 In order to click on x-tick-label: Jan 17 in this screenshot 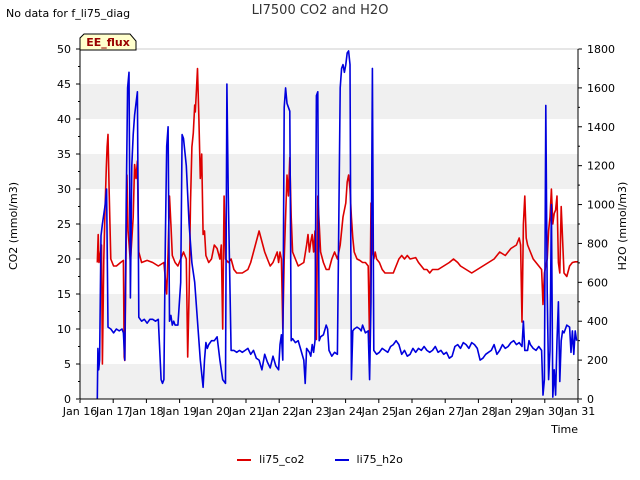, I will do `click(112, 411)`.